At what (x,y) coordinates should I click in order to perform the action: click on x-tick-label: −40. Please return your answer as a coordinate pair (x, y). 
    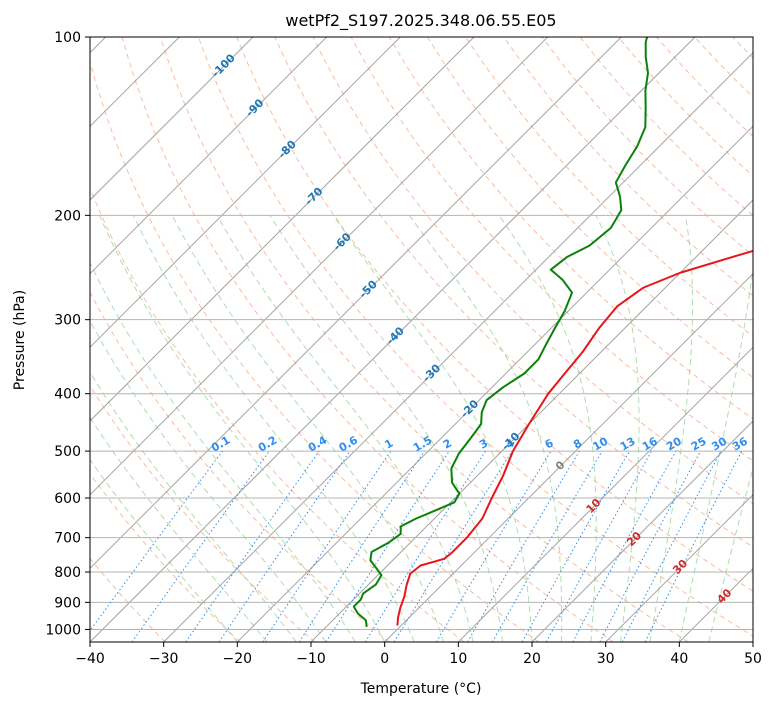
    Looking at the image, I should click on (90, 659).